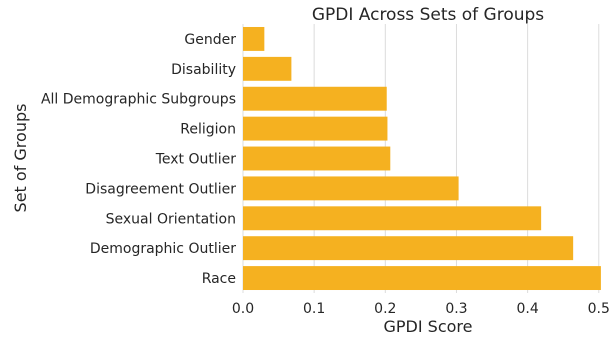 The width and height of the screenshot is (613, 338). I want to click on x-tick-label: 0.5, so click(599, 309).